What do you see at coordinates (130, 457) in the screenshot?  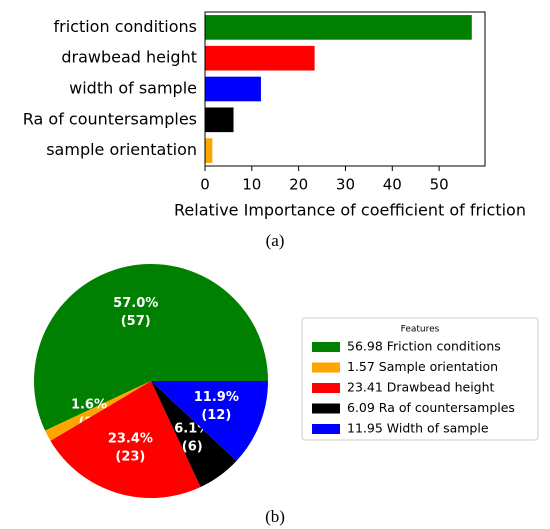 I see `data-label: (23)` at bounding box center [130, 457].